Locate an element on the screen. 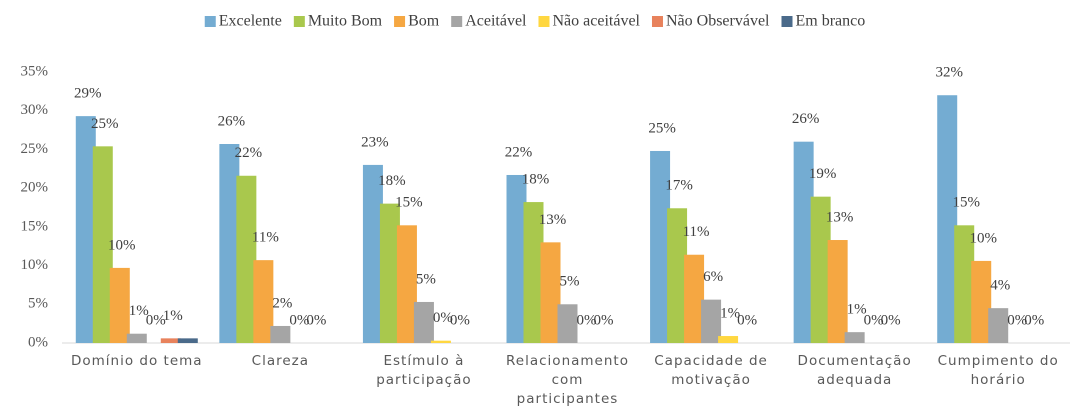 Image resolution: width=1070 pixels, height=414 pixels. data-label: 4% is located at coordinates (1000, 286).